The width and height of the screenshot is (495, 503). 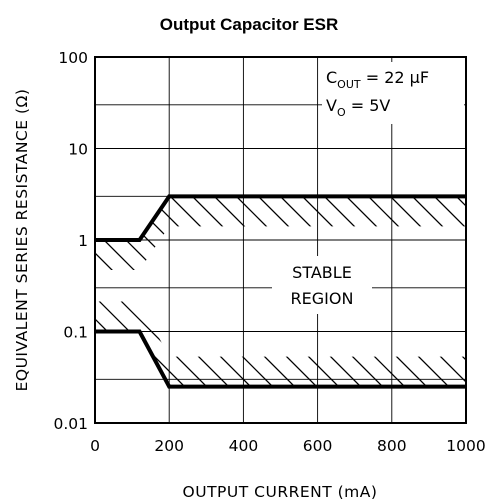 What do you see at coordinates (83, 241) in the screenshot?
I see `y-tick-label: 1` at bounding box center [83, 241].